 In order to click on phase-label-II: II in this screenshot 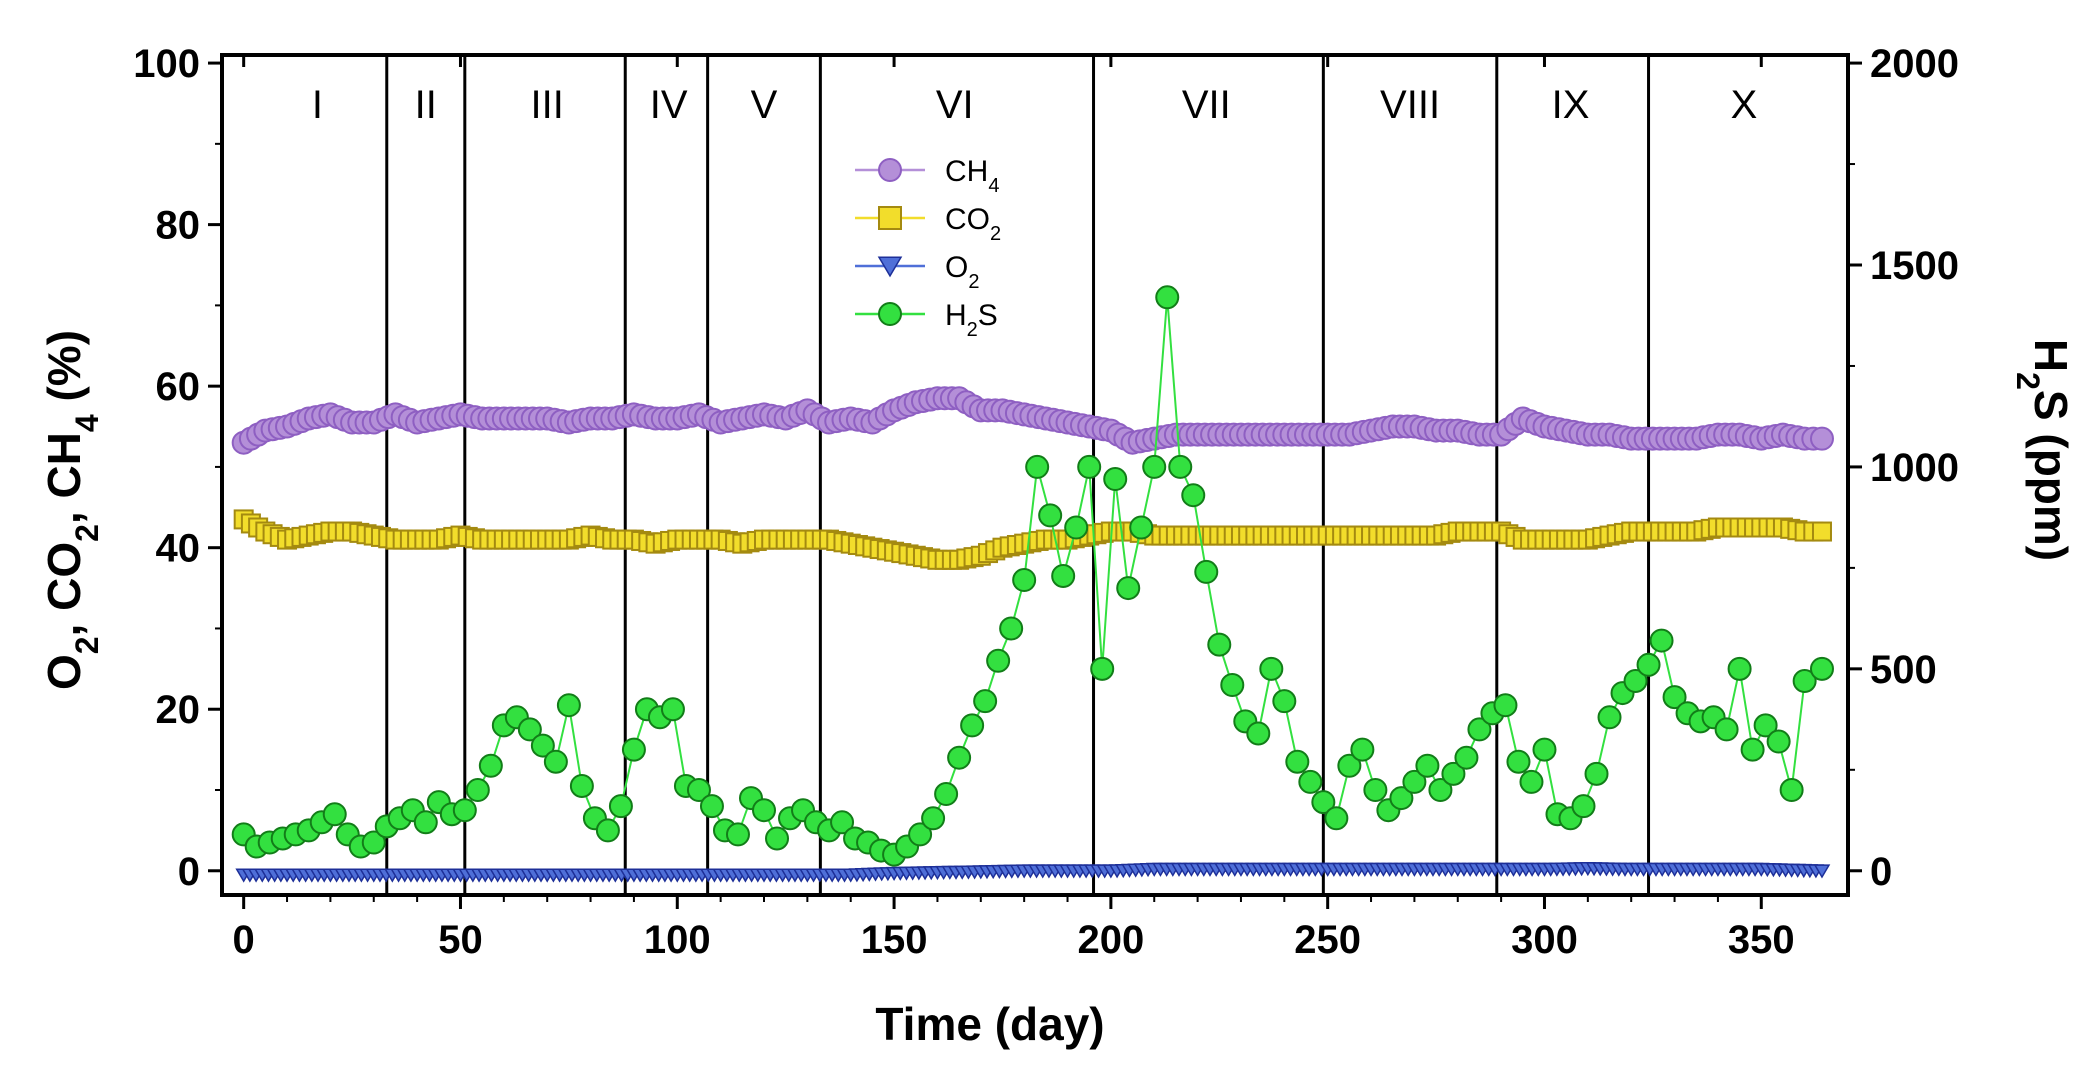, I will do `click(426, 105)`.